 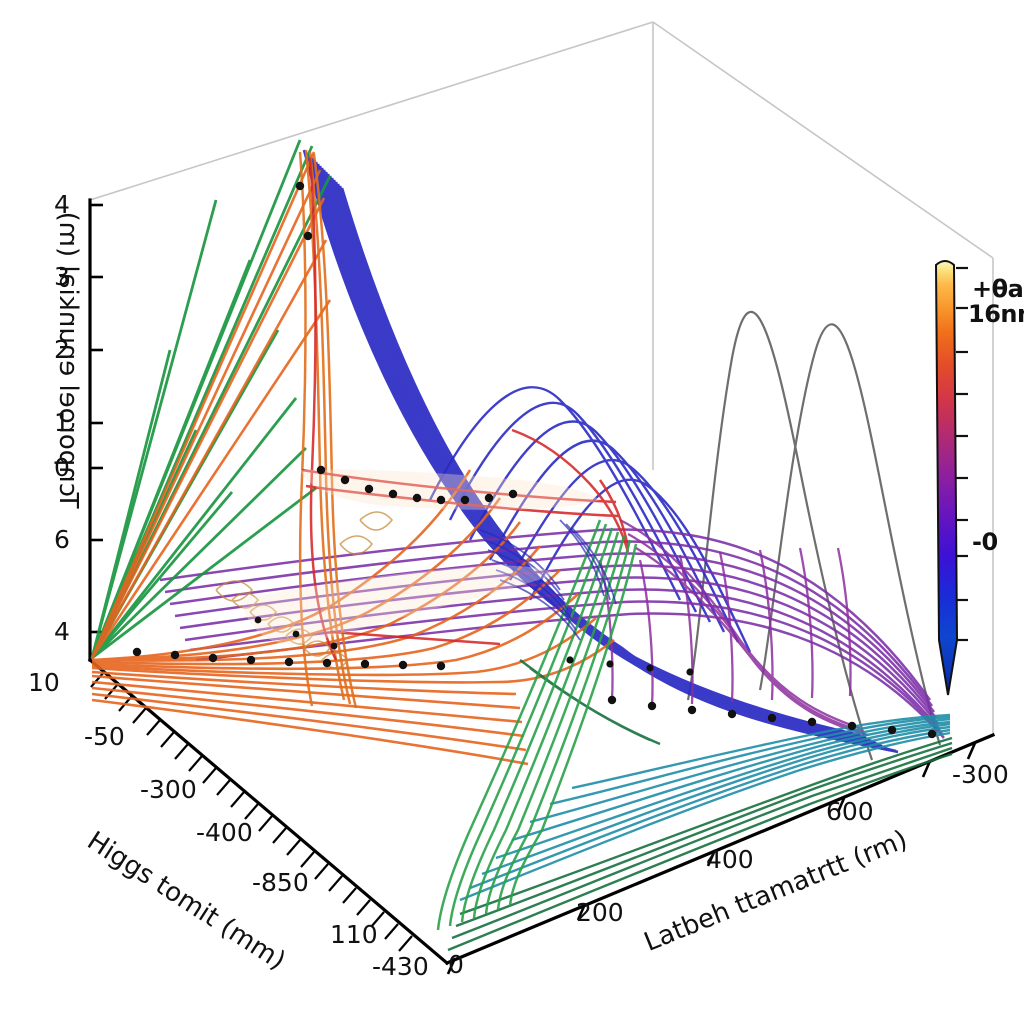 I want to click on green-mid-fan, so click(x=537, y=725).